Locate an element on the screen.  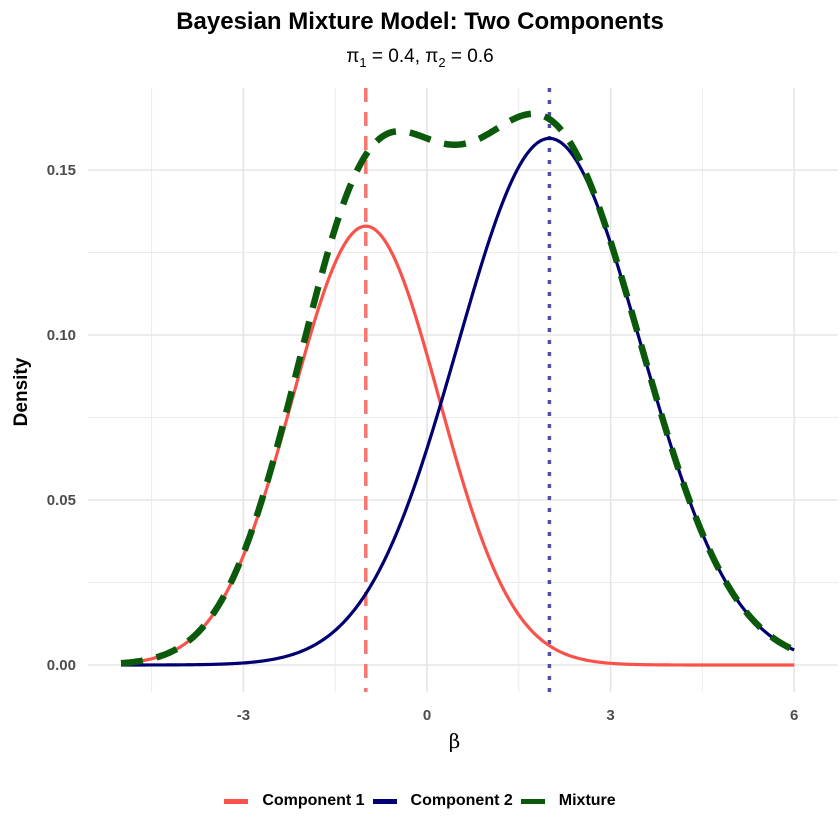
x-tick-label: -3 is located at coordinates (243, 715).